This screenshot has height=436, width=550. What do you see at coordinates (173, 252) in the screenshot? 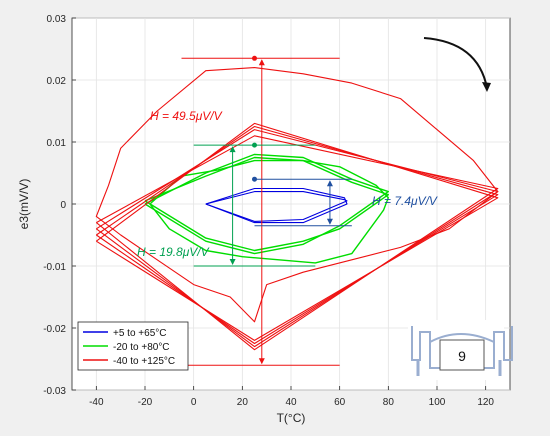
I see `hysteresis-label: H = 19.8μV/V` at bounding box center [173, 252].